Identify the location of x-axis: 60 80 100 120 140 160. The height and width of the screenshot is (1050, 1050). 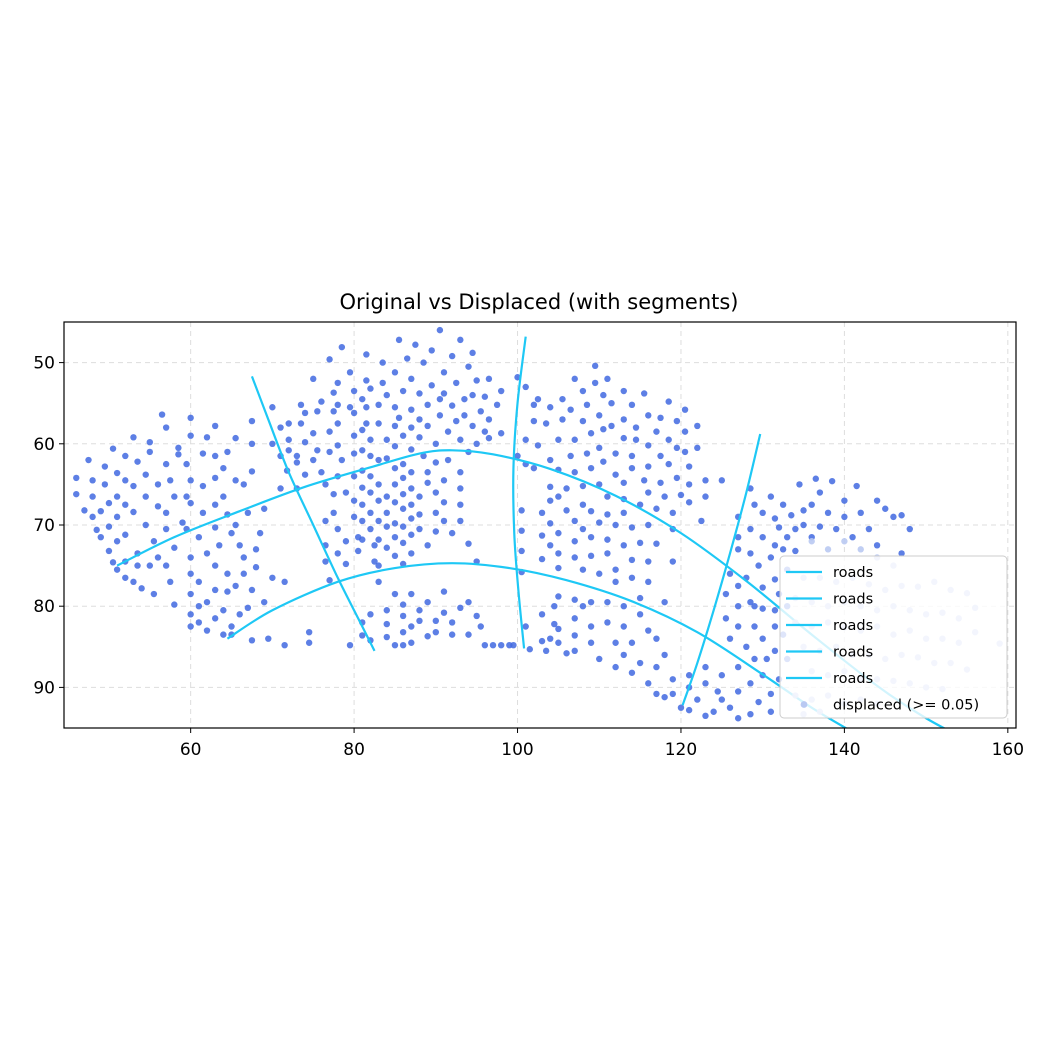
(602, 744).